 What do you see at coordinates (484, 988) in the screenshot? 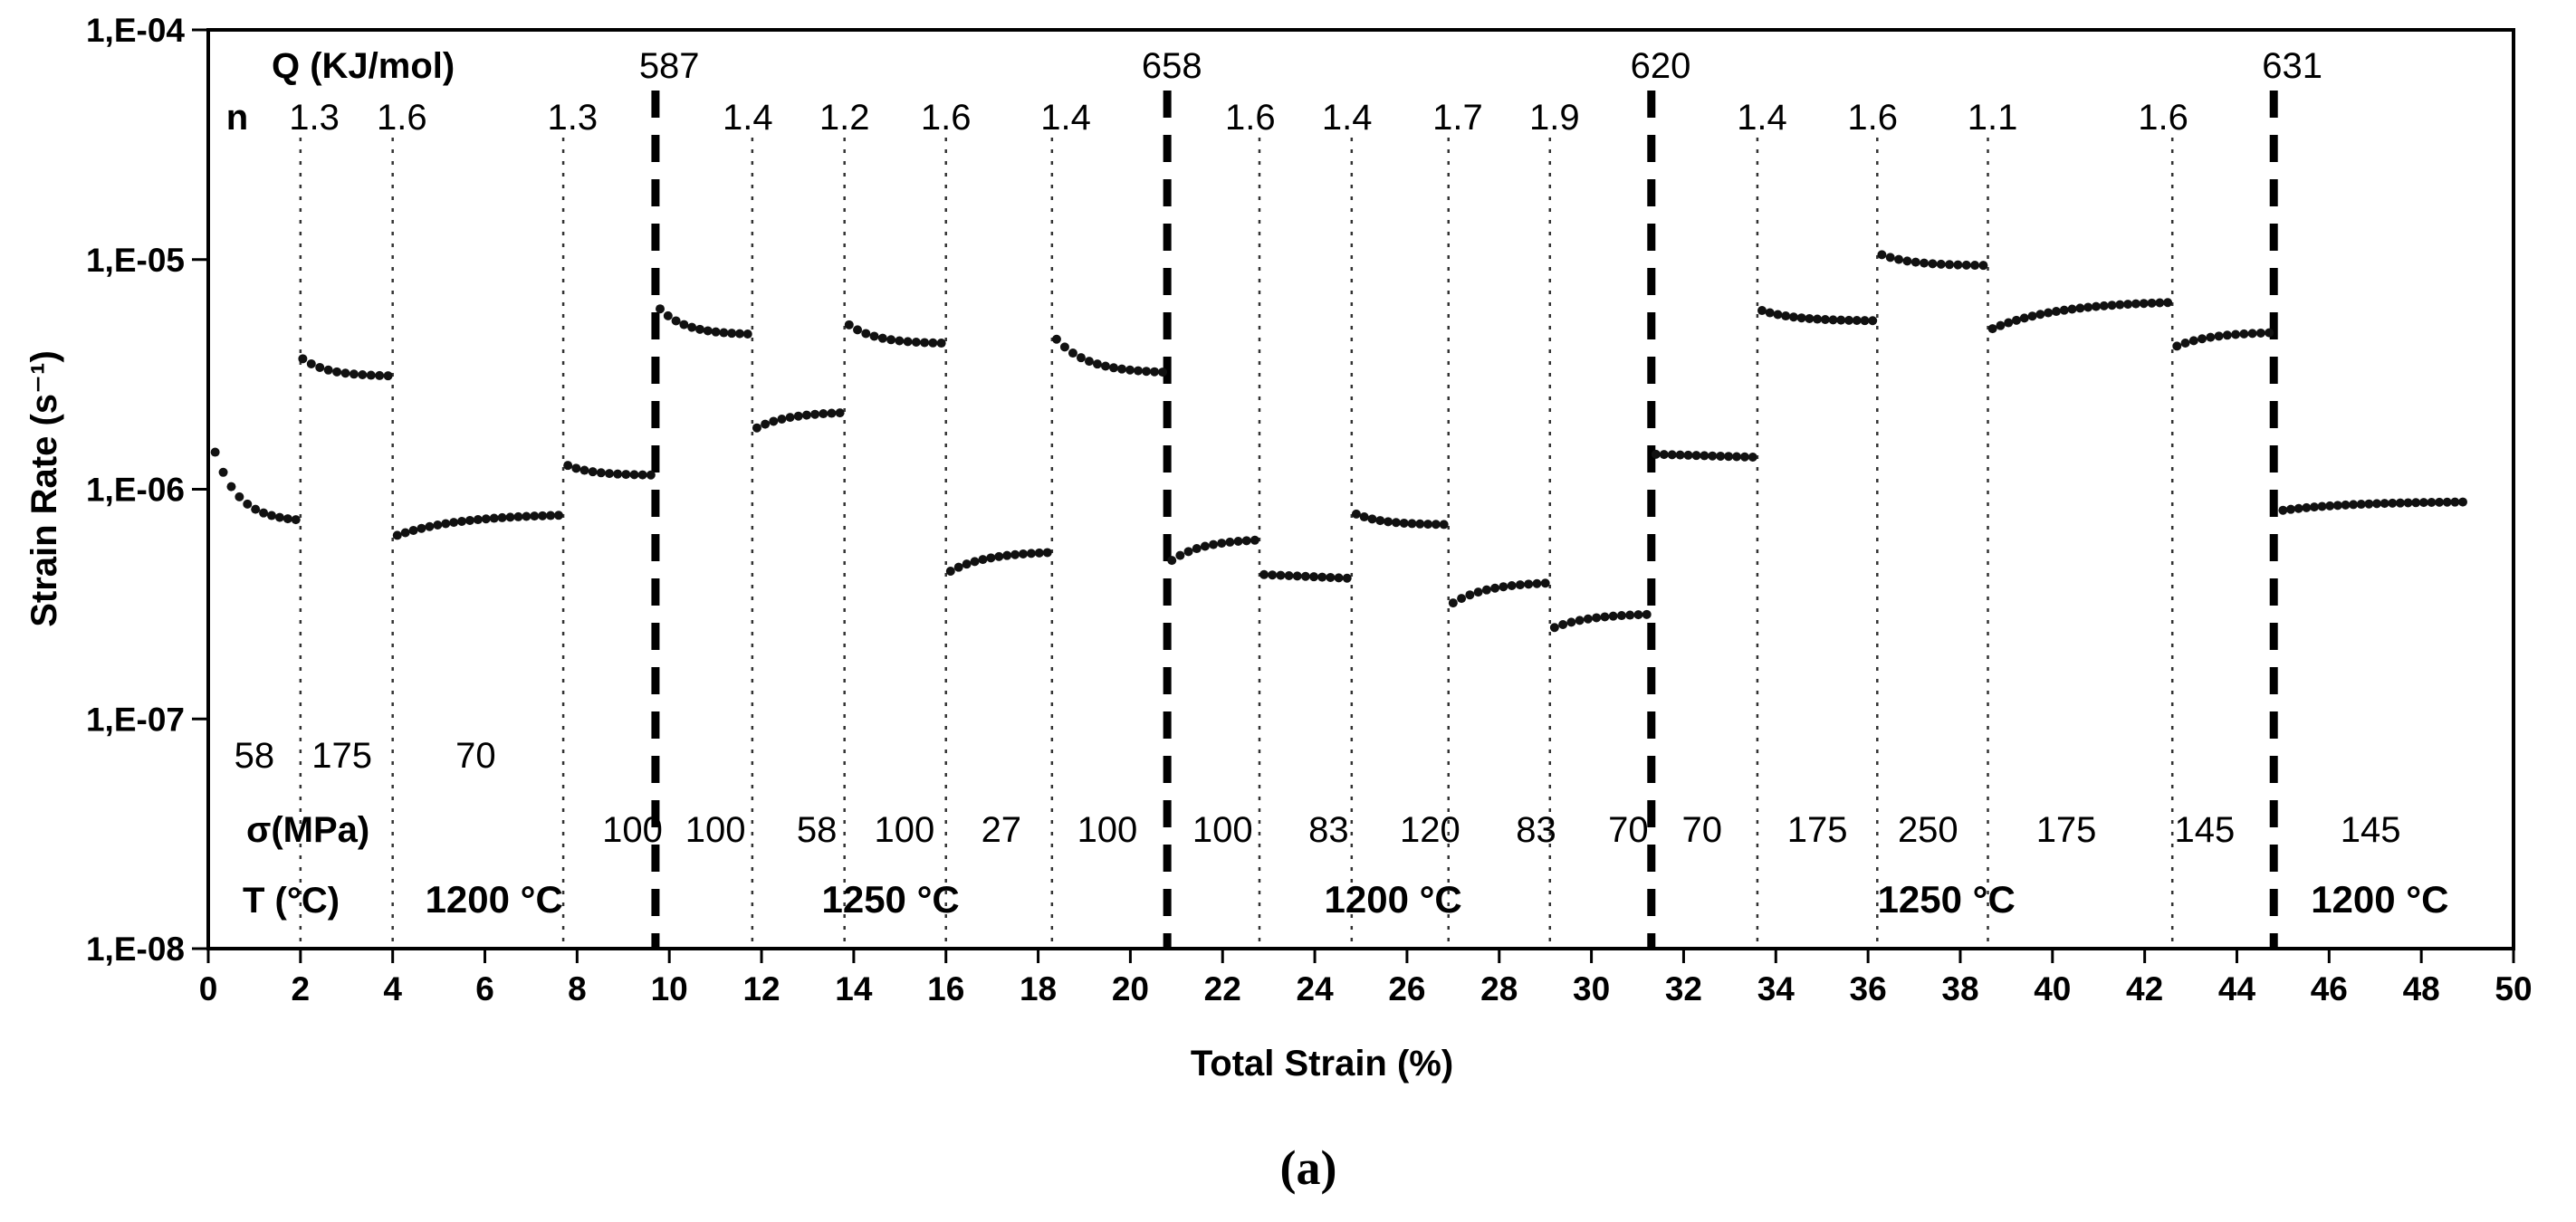
I see `x-tick-label: 6` at bounding box center [484, 988].